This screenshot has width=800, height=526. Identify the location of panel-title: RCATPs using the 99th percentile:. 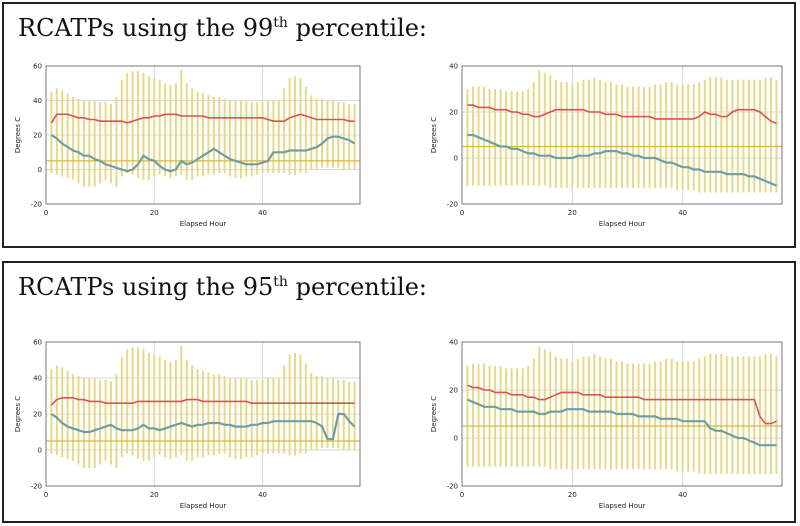
(222, 28).